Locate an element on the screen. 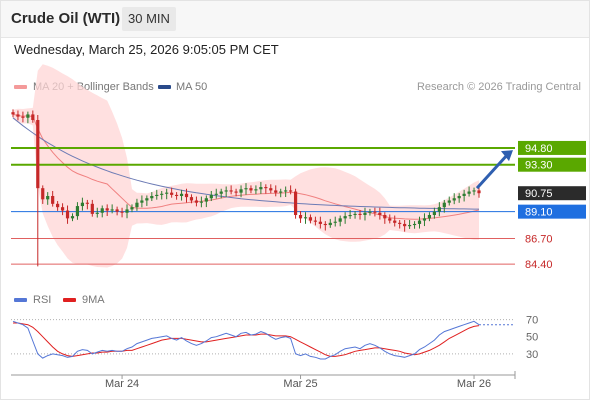  level-tag-89.10 is located at coordinates (552, 211).